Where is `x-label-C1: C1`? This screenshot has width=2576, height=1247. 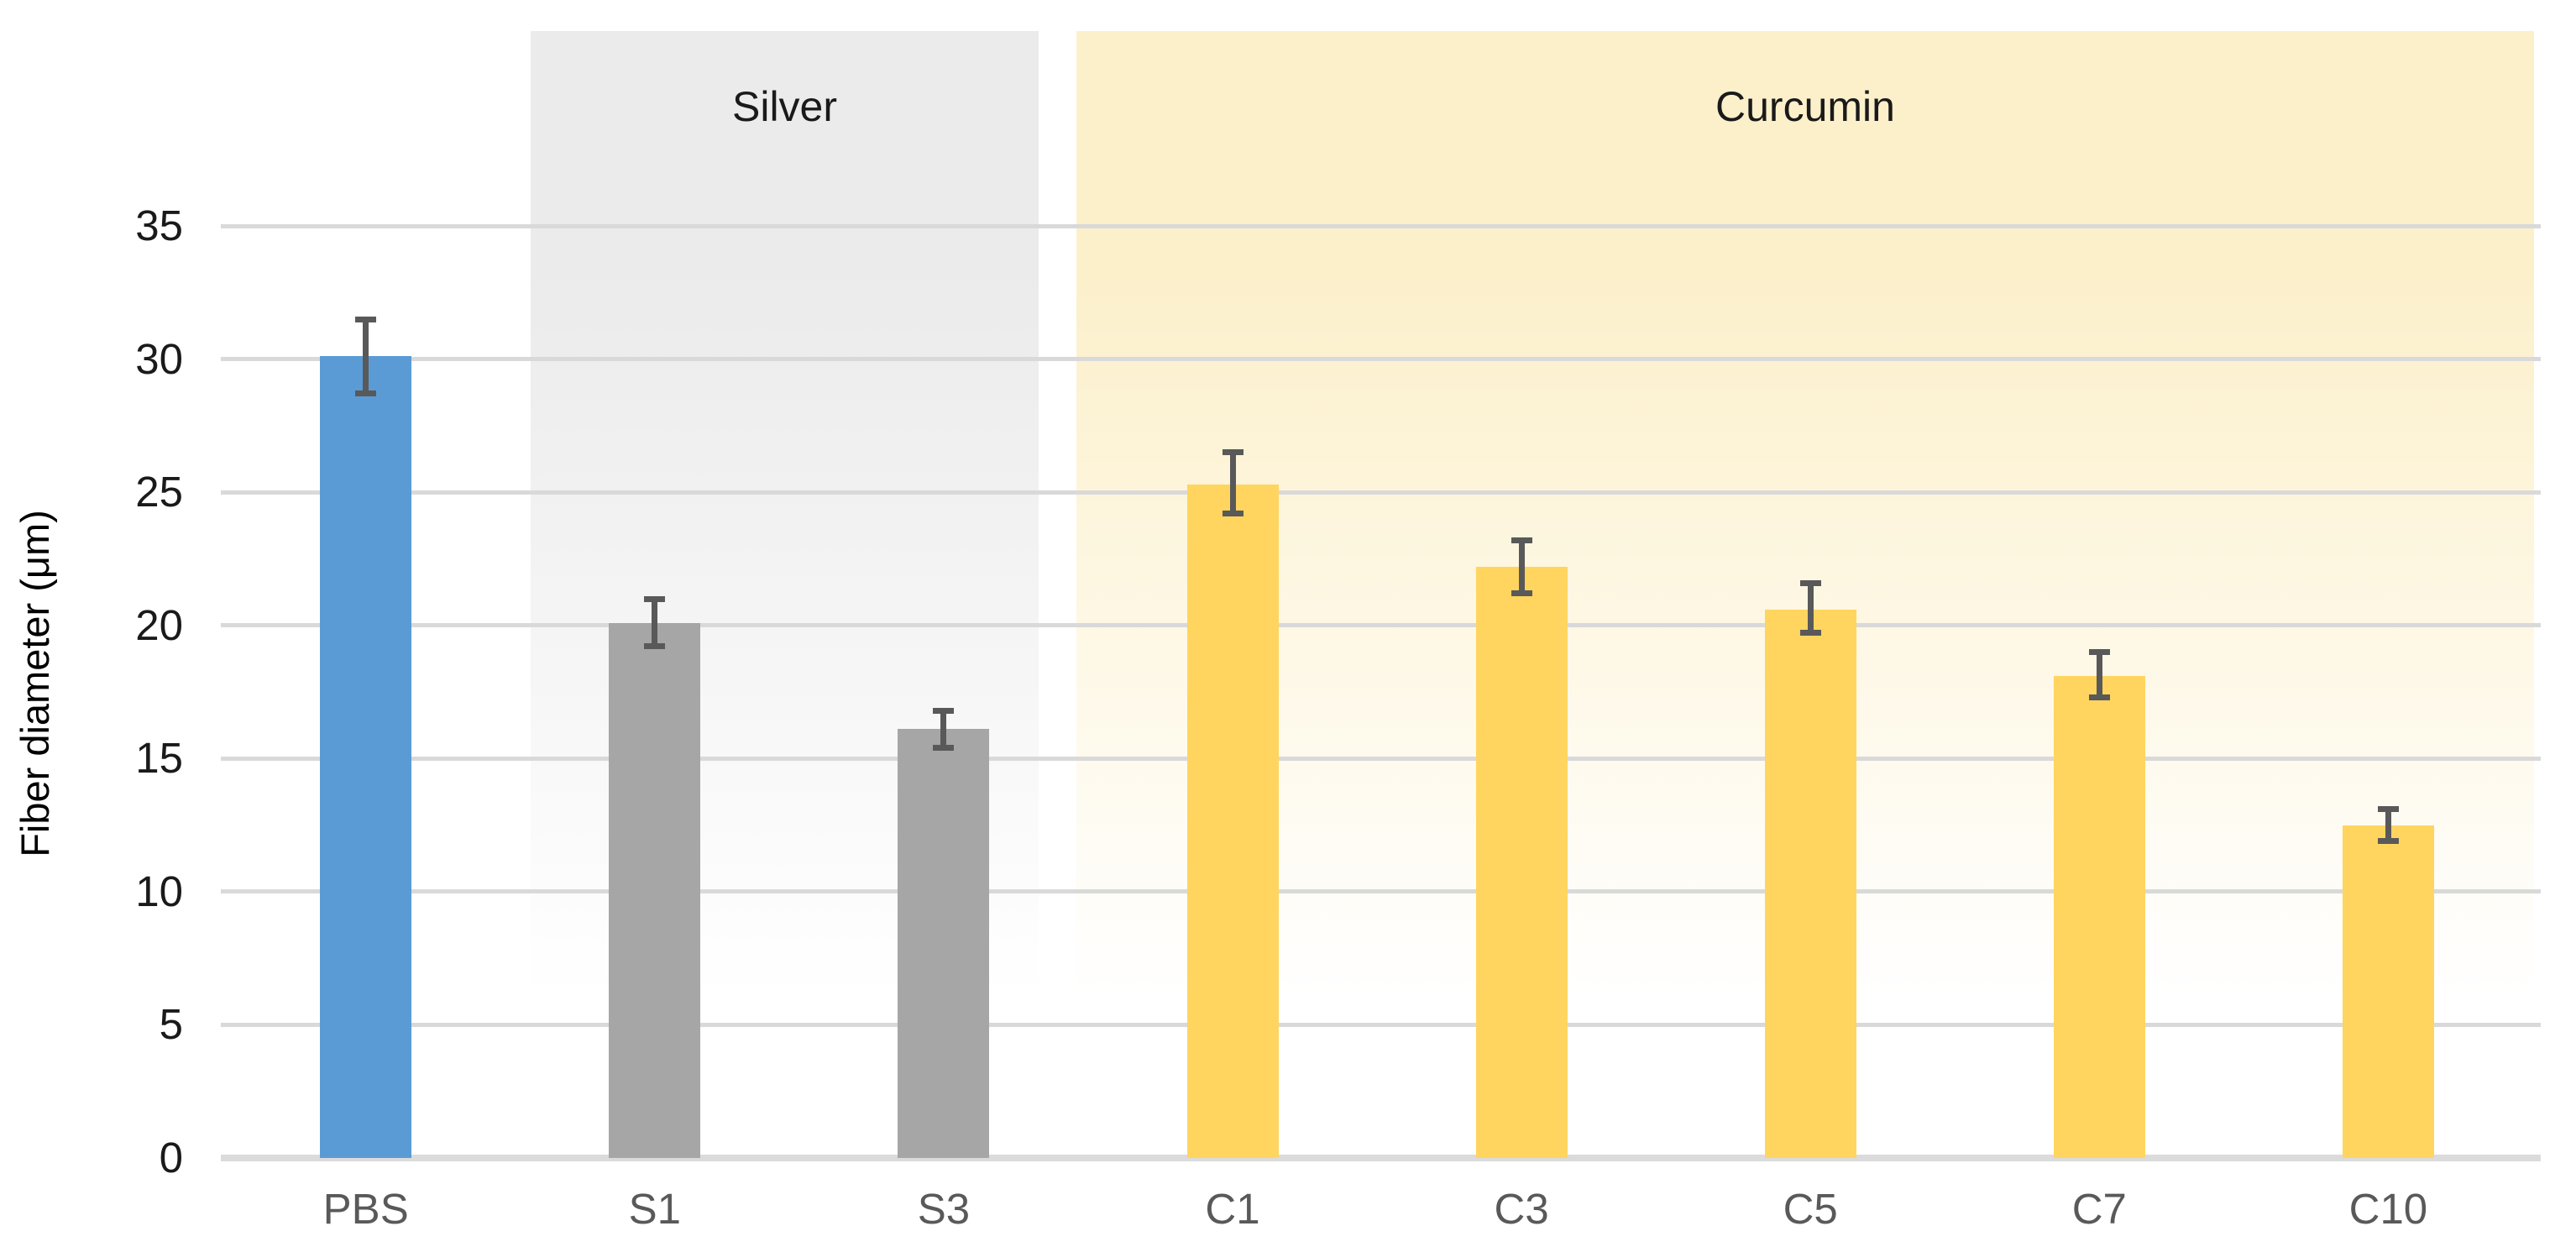
x-label-C1: C1 is located at coordinates (1232, 1209).